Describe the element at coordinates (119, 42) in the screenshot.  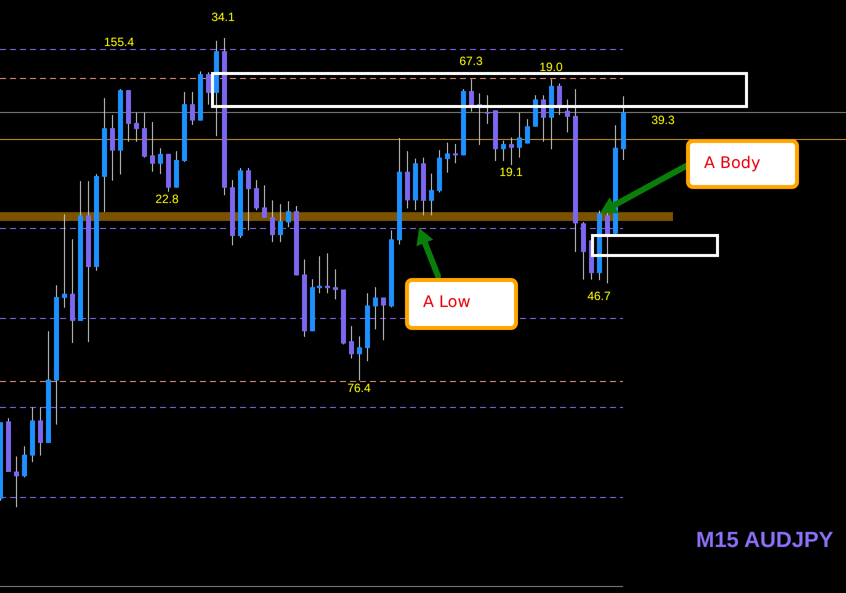
I see `annotation: 155.4` at that location.